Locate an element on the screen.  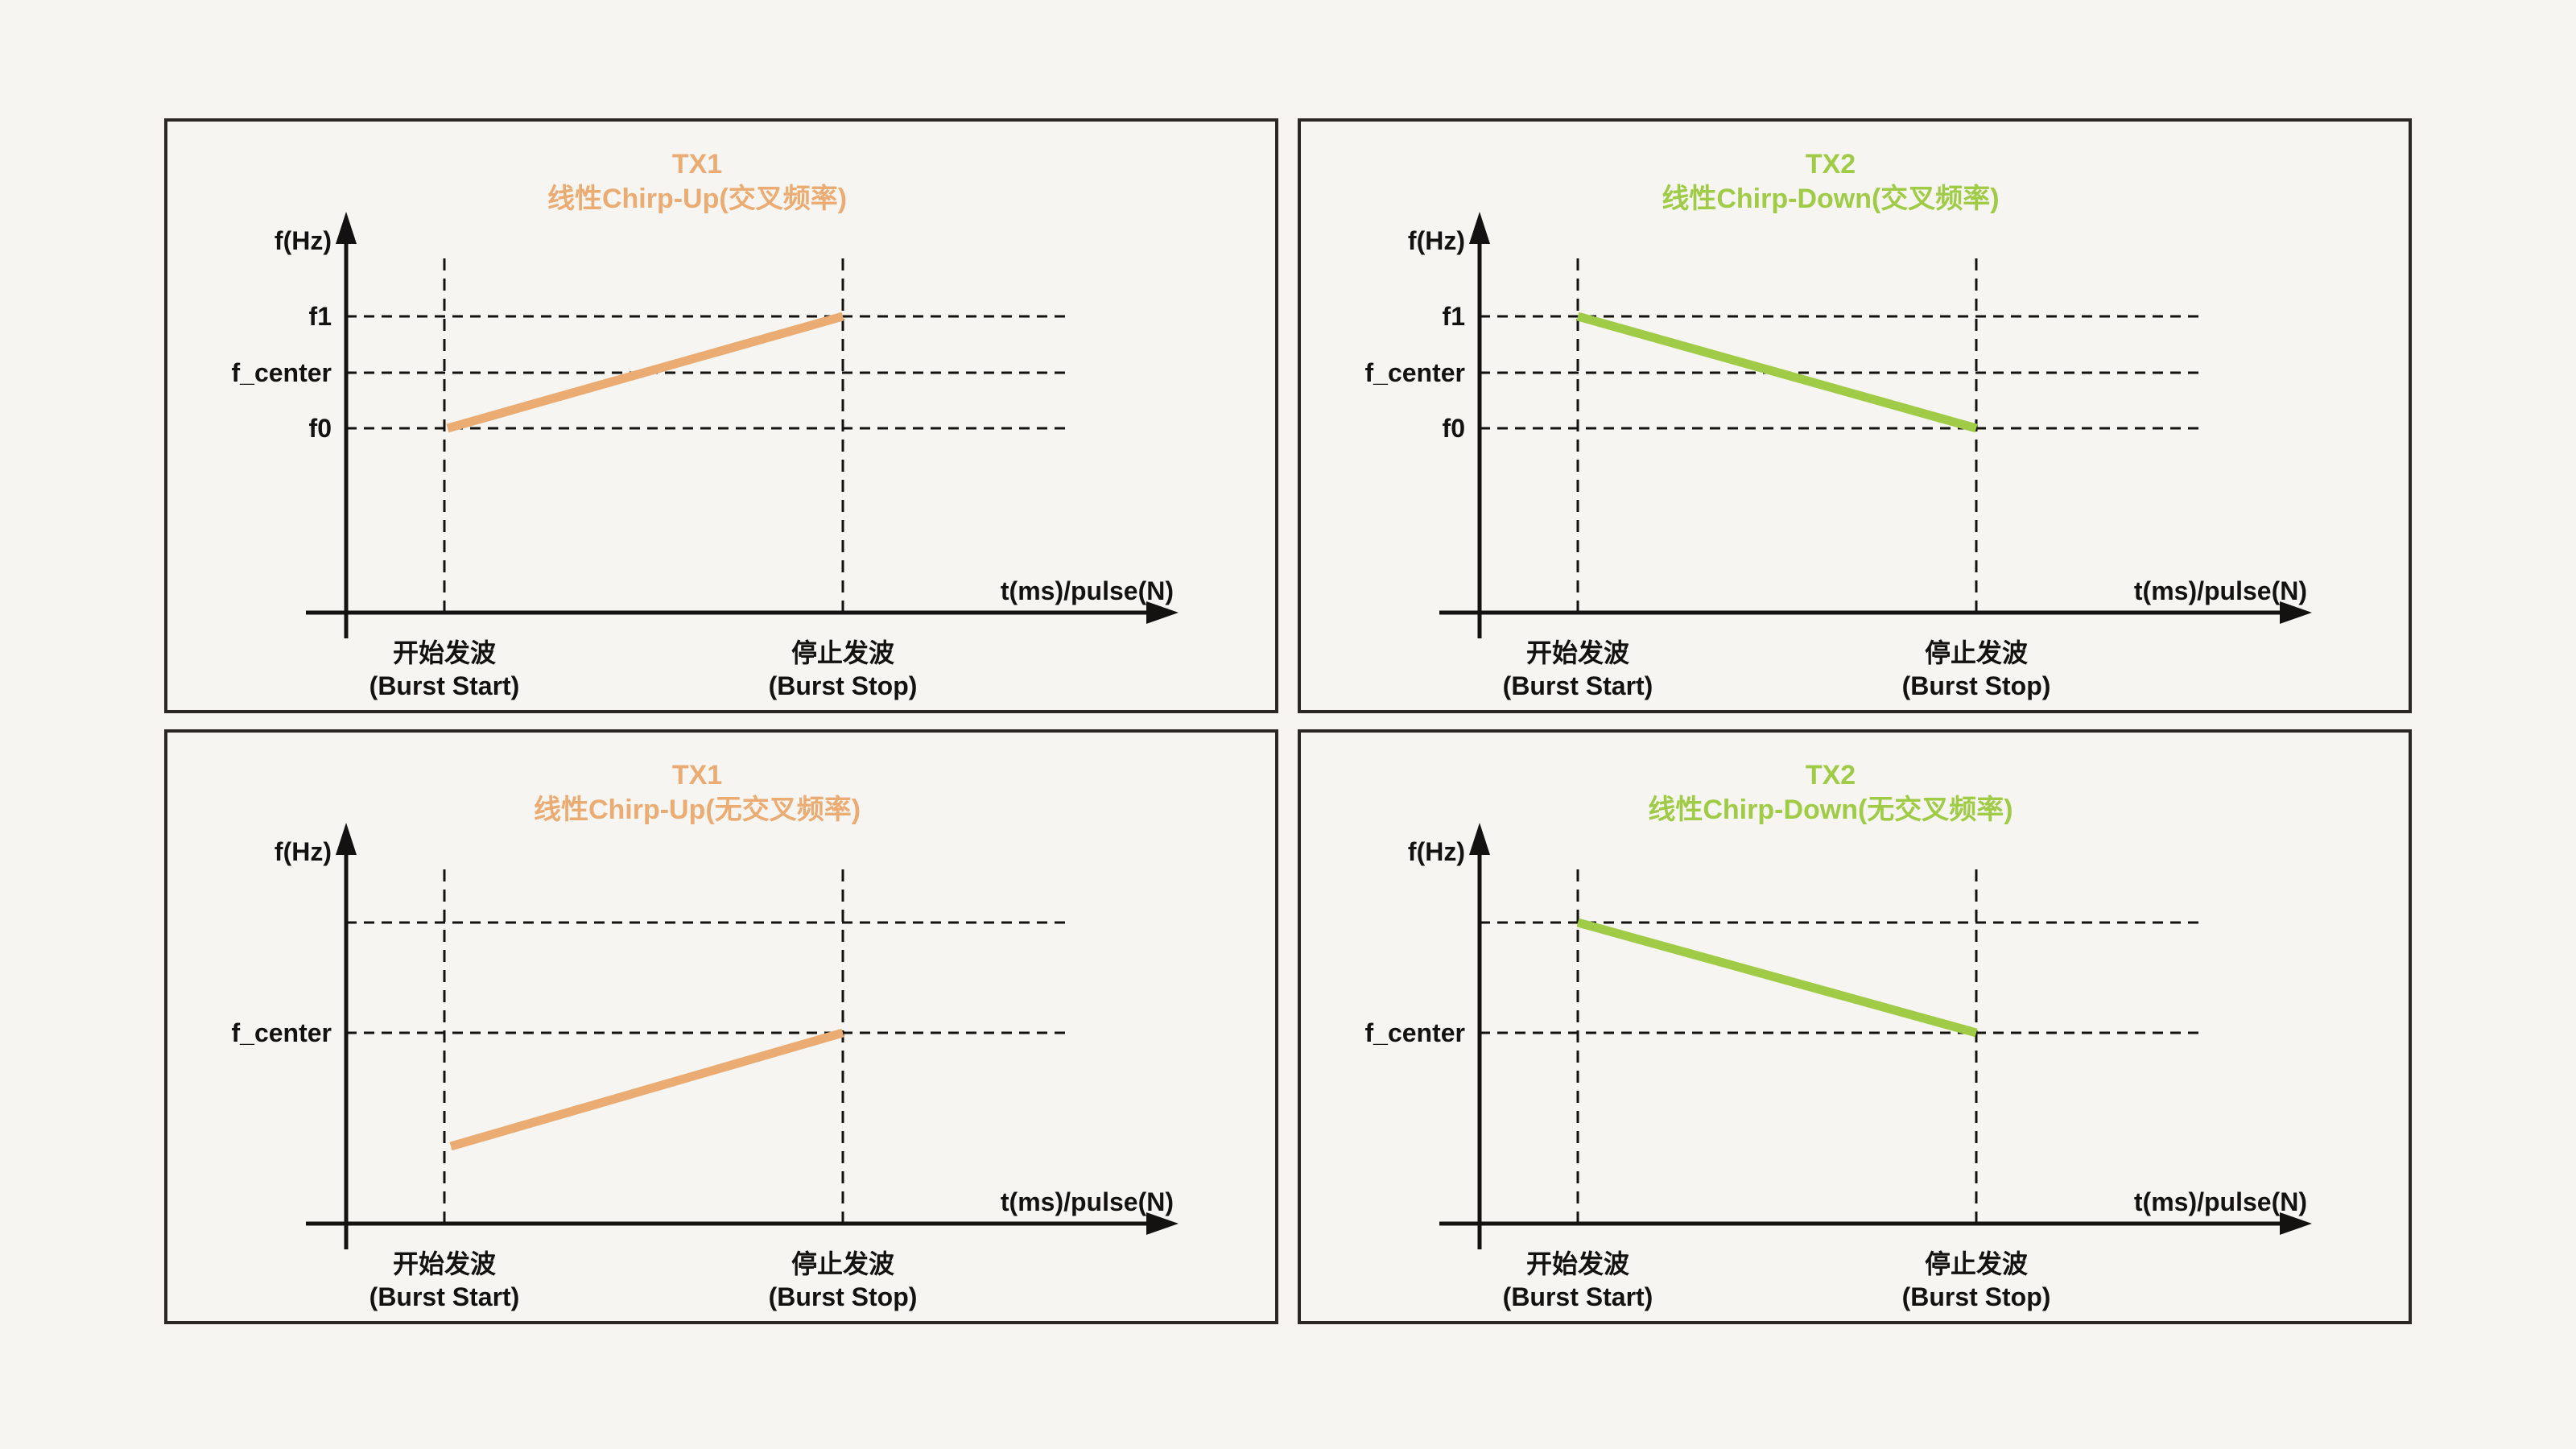
panel-subtitle: 线性Chirp-Down(交叉频率) is located at coordinates (1831, 199).